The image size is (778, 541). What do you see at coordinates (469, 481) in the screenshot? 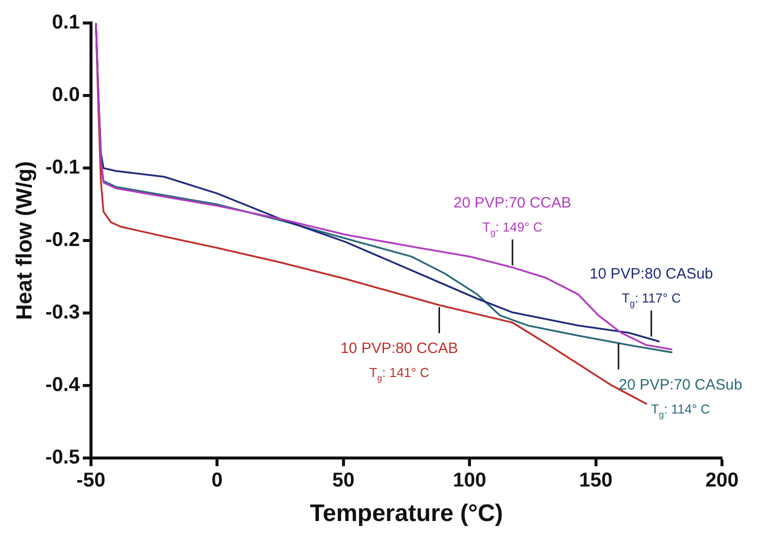
I see `x-tick-label: 100` at bounding box center [469, 481].